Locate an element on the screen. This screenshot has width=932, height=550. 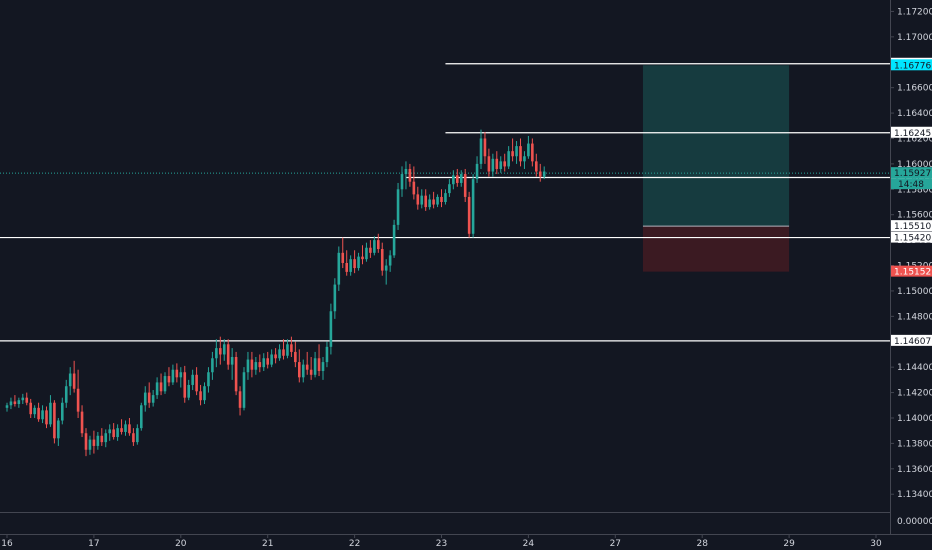
time-tick-label: 20 is located at coordinates (181, 544).